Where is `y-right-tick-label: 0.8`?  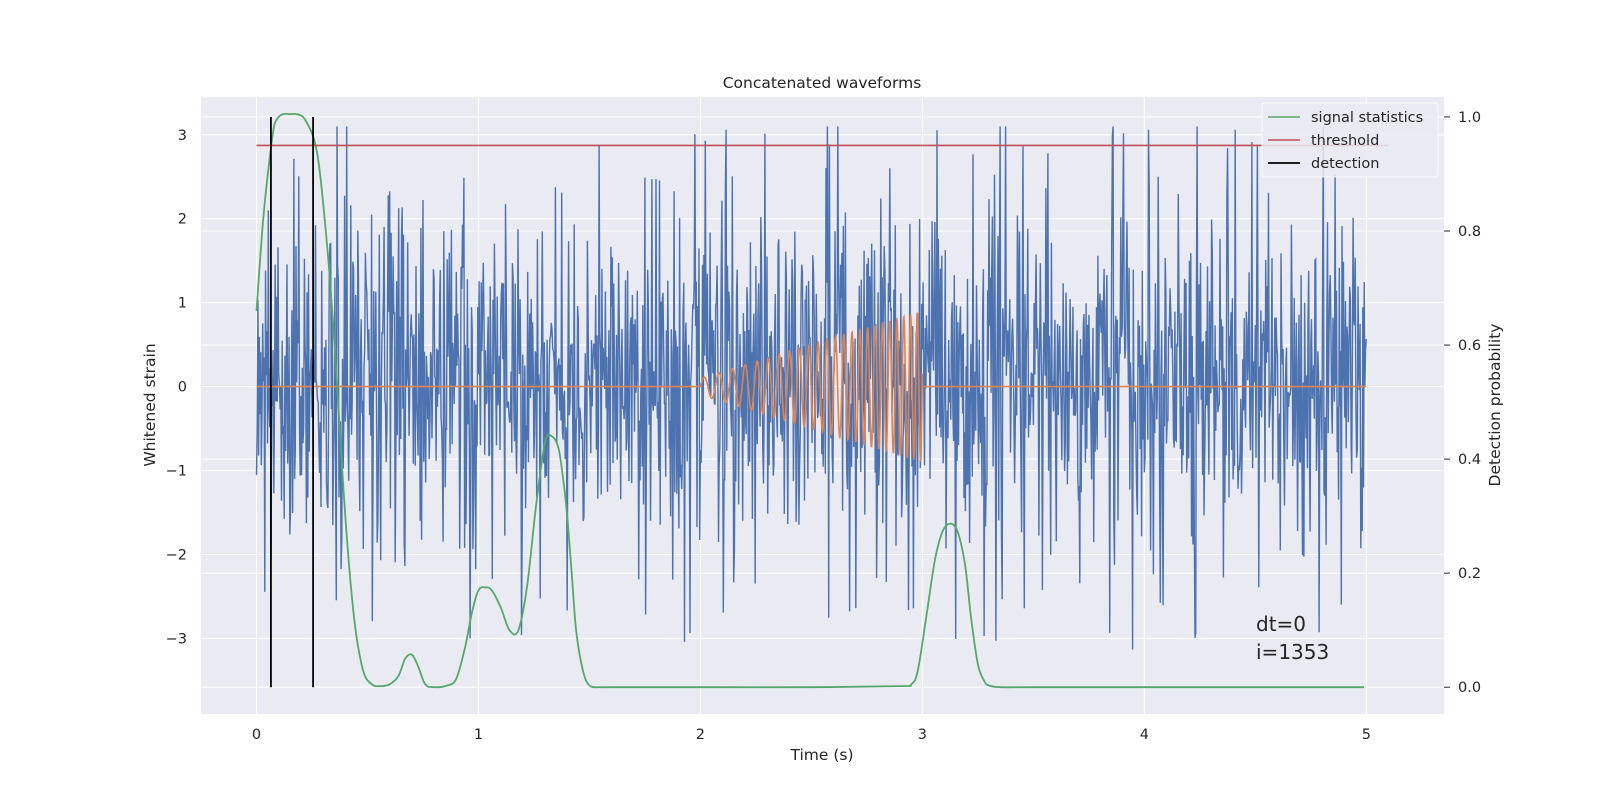
y-right-tick-label: 0.8 is located at coordinates (1469, 232).